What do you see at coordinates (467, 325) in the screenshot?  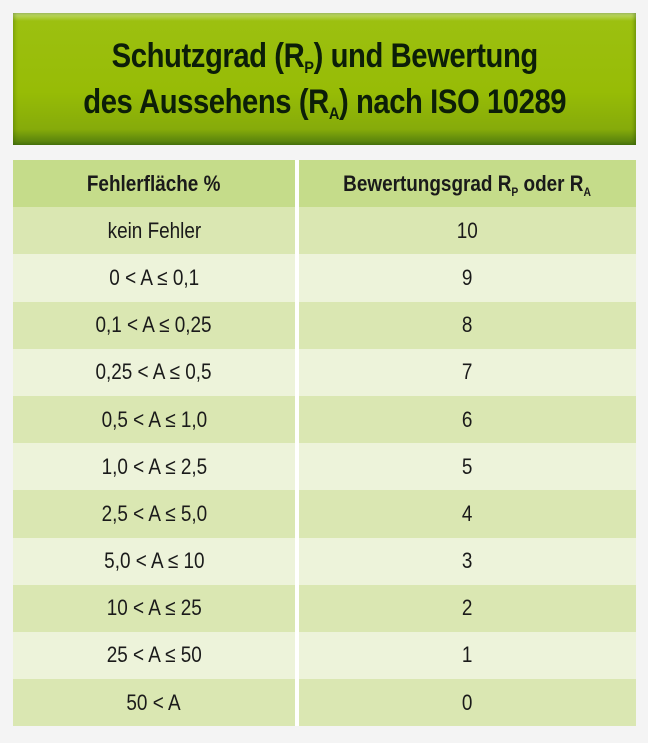 I see `grade-cell: 8` at bounding box center [467, 325].